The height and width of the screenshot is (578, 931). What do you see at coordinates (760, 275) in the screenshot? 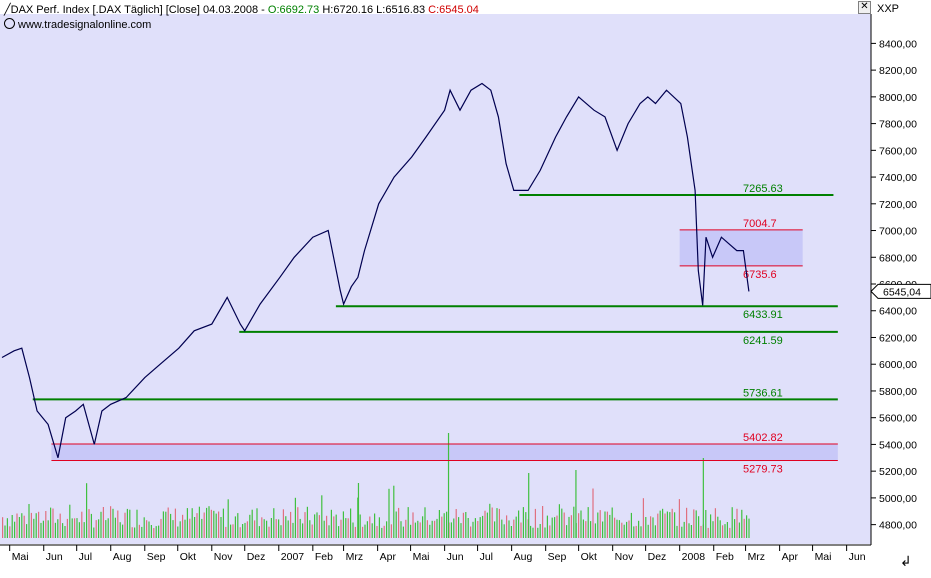
I see `level-label-6735.6: 6735.6` at bounding box center [760, 275].